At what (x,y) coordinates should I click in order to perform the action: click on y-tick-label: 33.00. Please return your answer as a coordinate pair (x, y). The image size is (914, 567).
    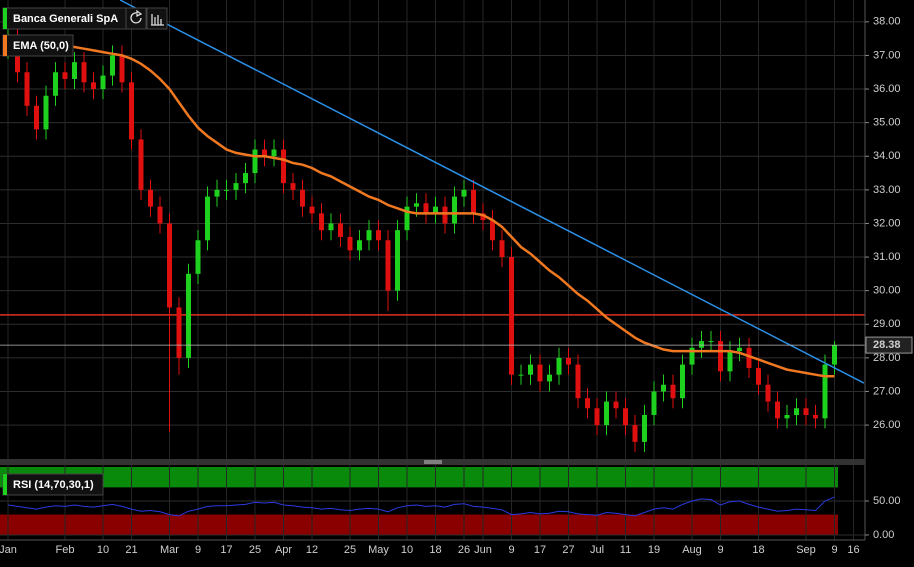
    Looking at the image, I should click on (887, 190).